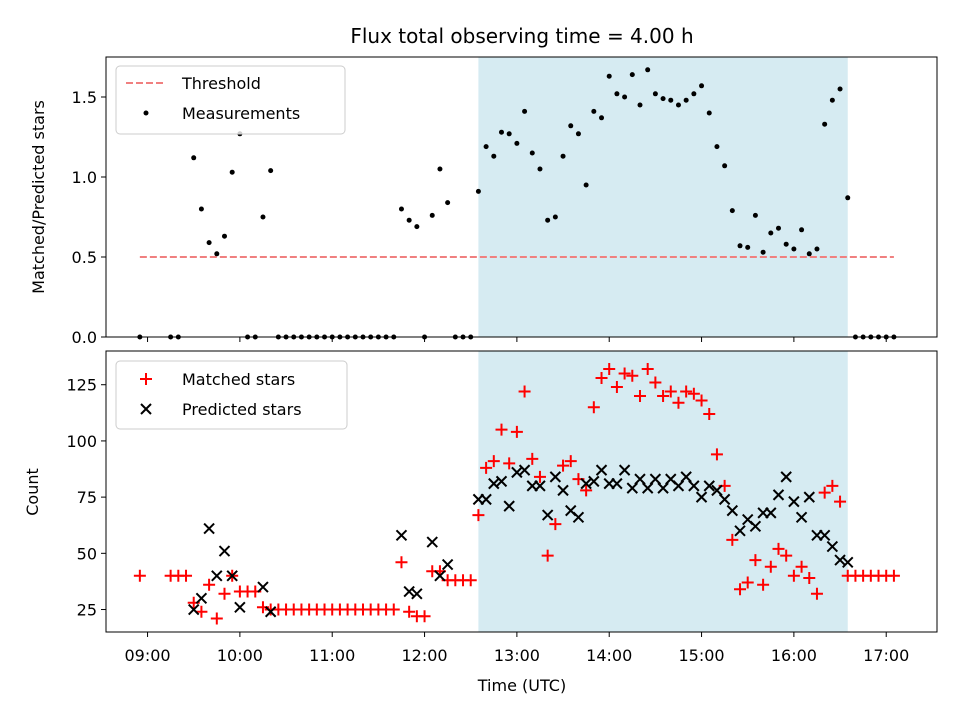 The height and width of the screenshot is (720, 960). What do you see at coordinates (81, 441) in the screenshot?
I see `y-tick-label: 100` at bounding box center [81, 441].